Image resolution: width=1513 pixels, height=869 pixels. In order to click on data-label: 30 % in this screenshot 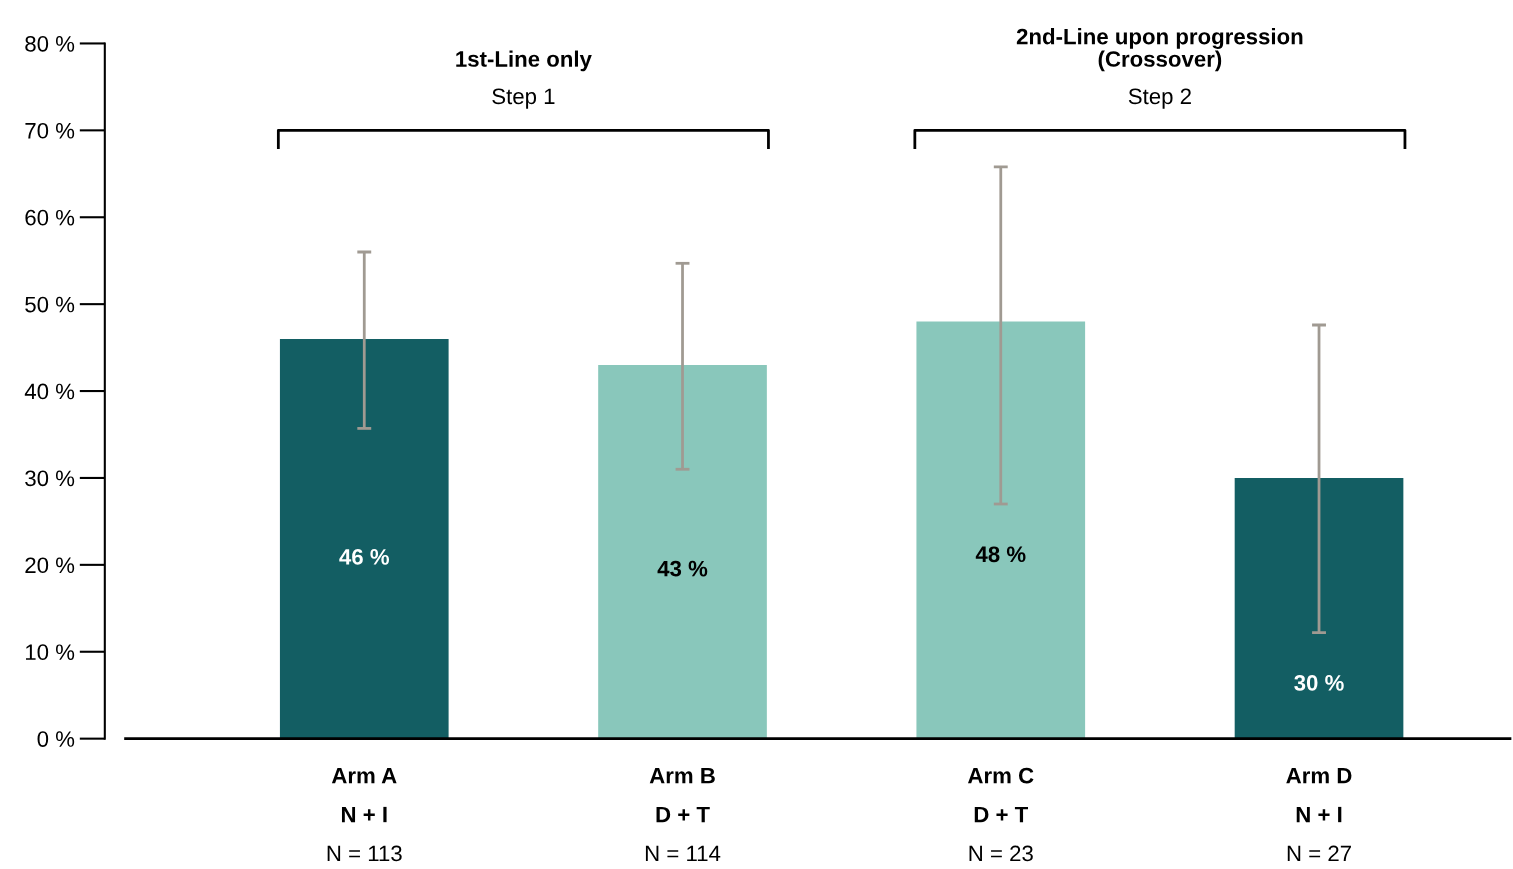, I will do `click(1319, 683)`.